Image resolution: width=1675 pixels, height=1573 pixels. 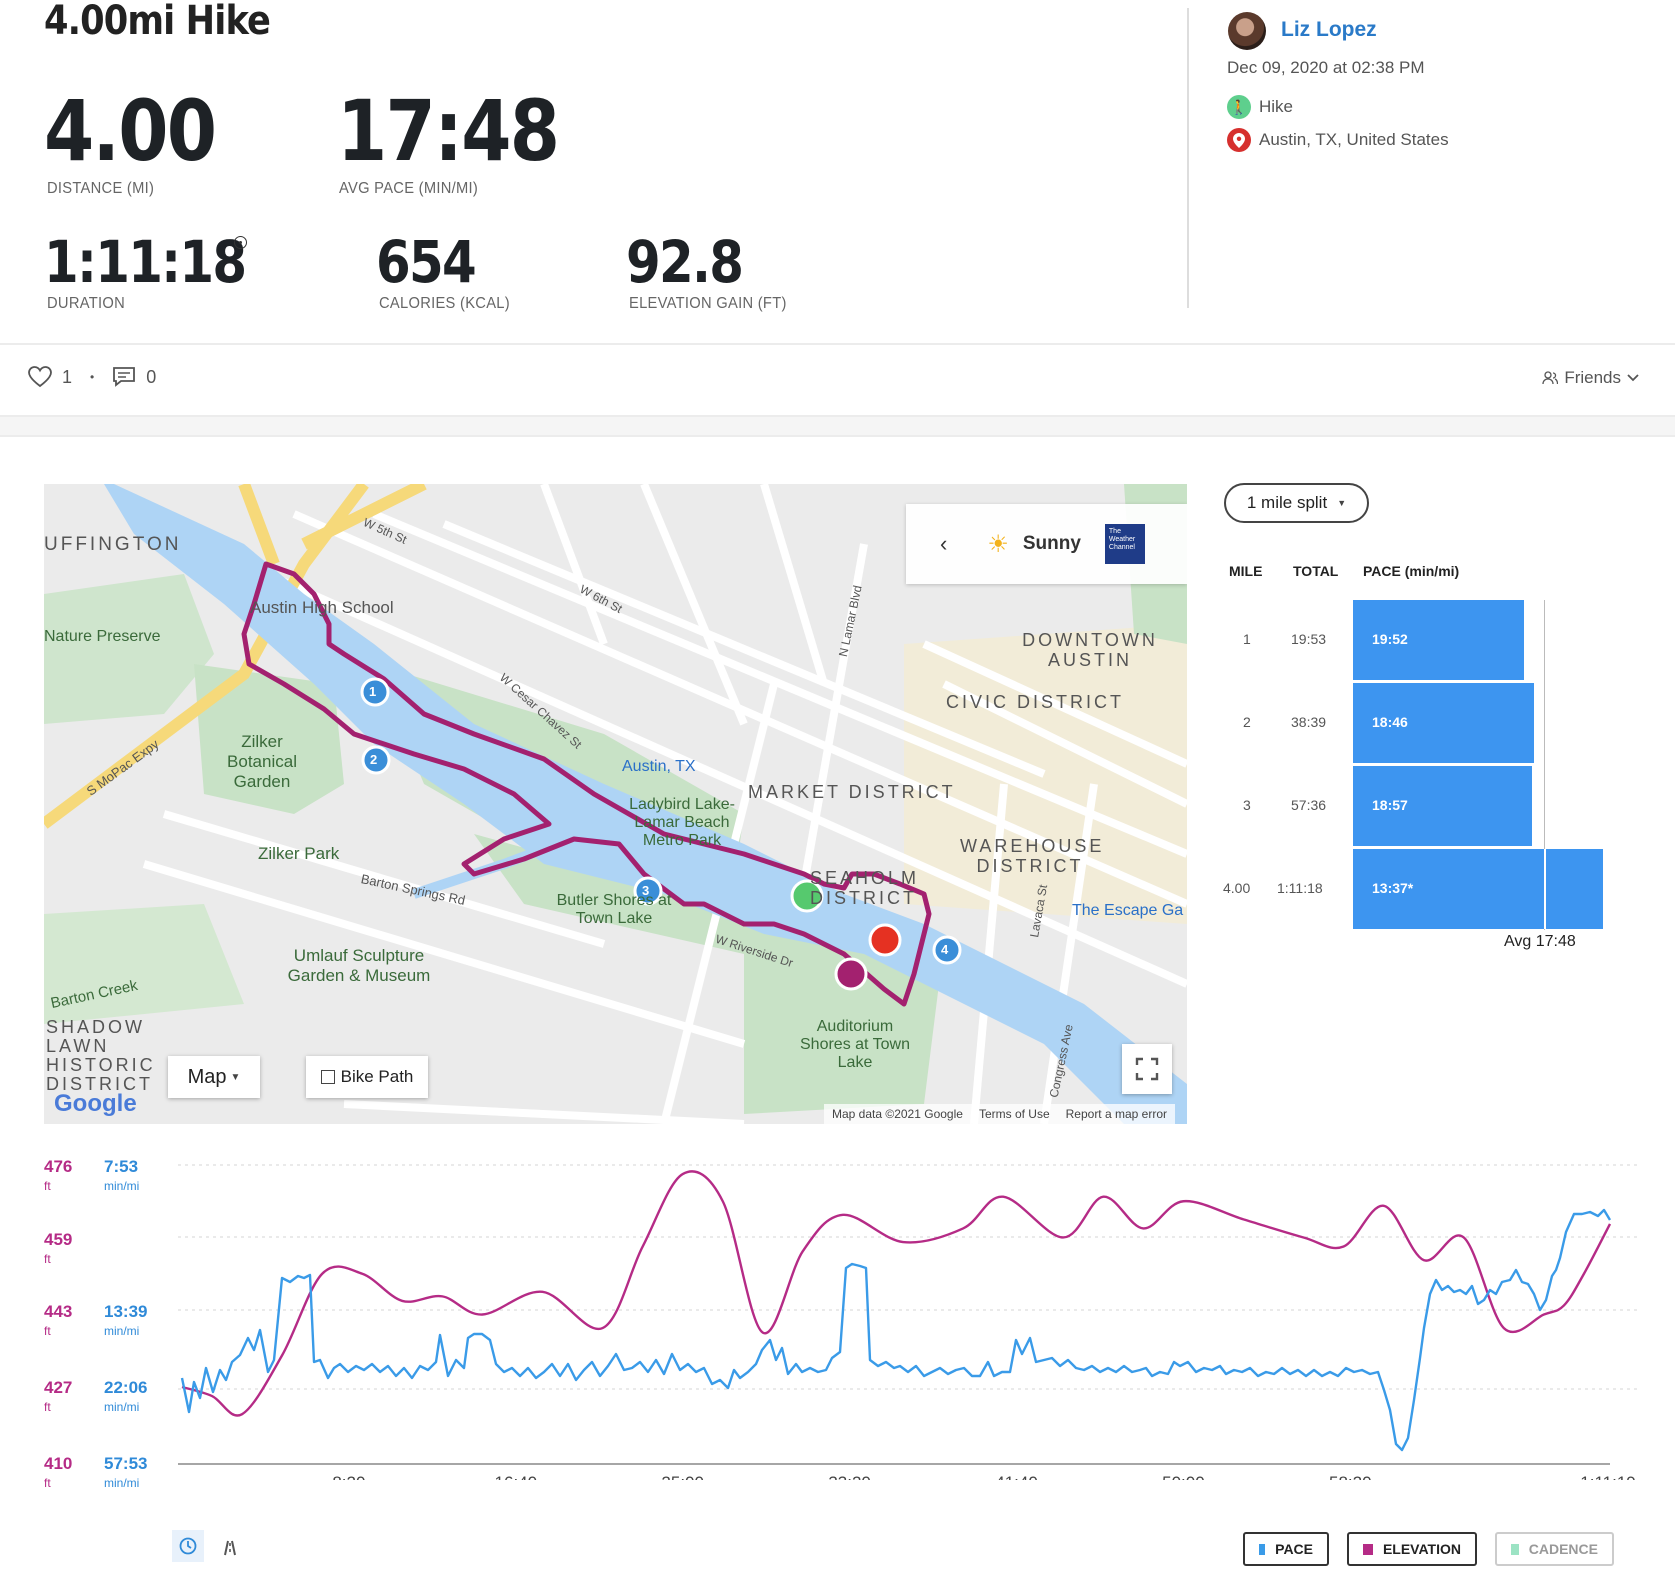 What do you see at coordinates (377, 1076) in the screenshot?
I see `bike-path-label: Bike Path` at bounding box center [377, 1076].